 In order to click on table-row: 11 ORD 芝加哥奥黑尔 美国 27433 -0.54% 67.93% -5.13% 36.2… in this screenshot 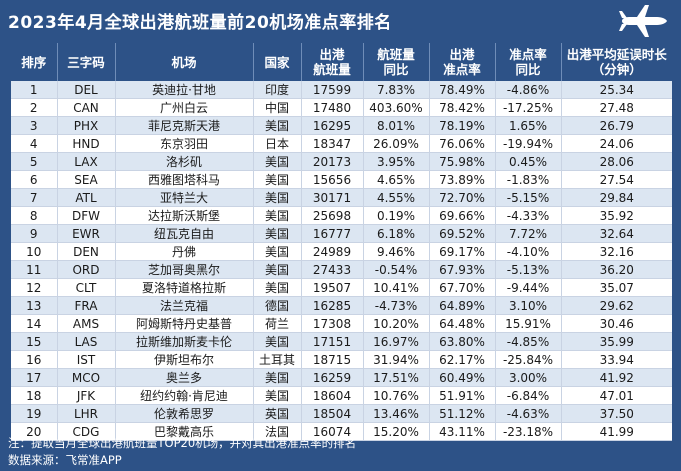, I will do `click(341, 269)`.